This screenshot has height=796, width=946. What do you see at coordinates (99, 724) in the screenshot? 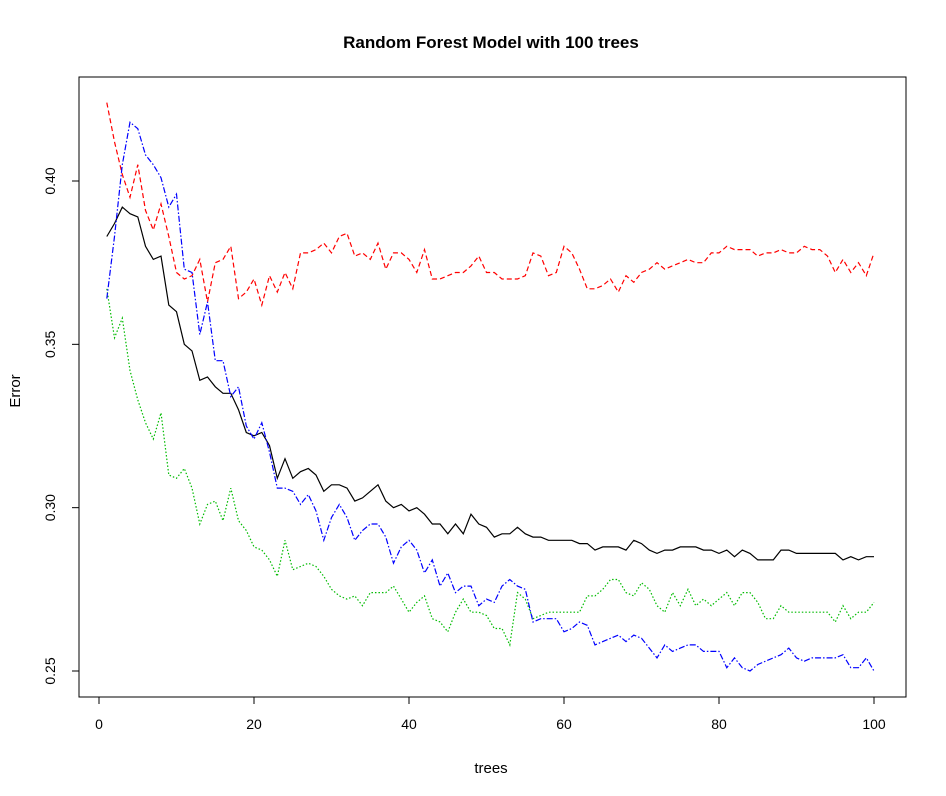
I see `x-tick-label: 0` at bounding box center [99, 724].